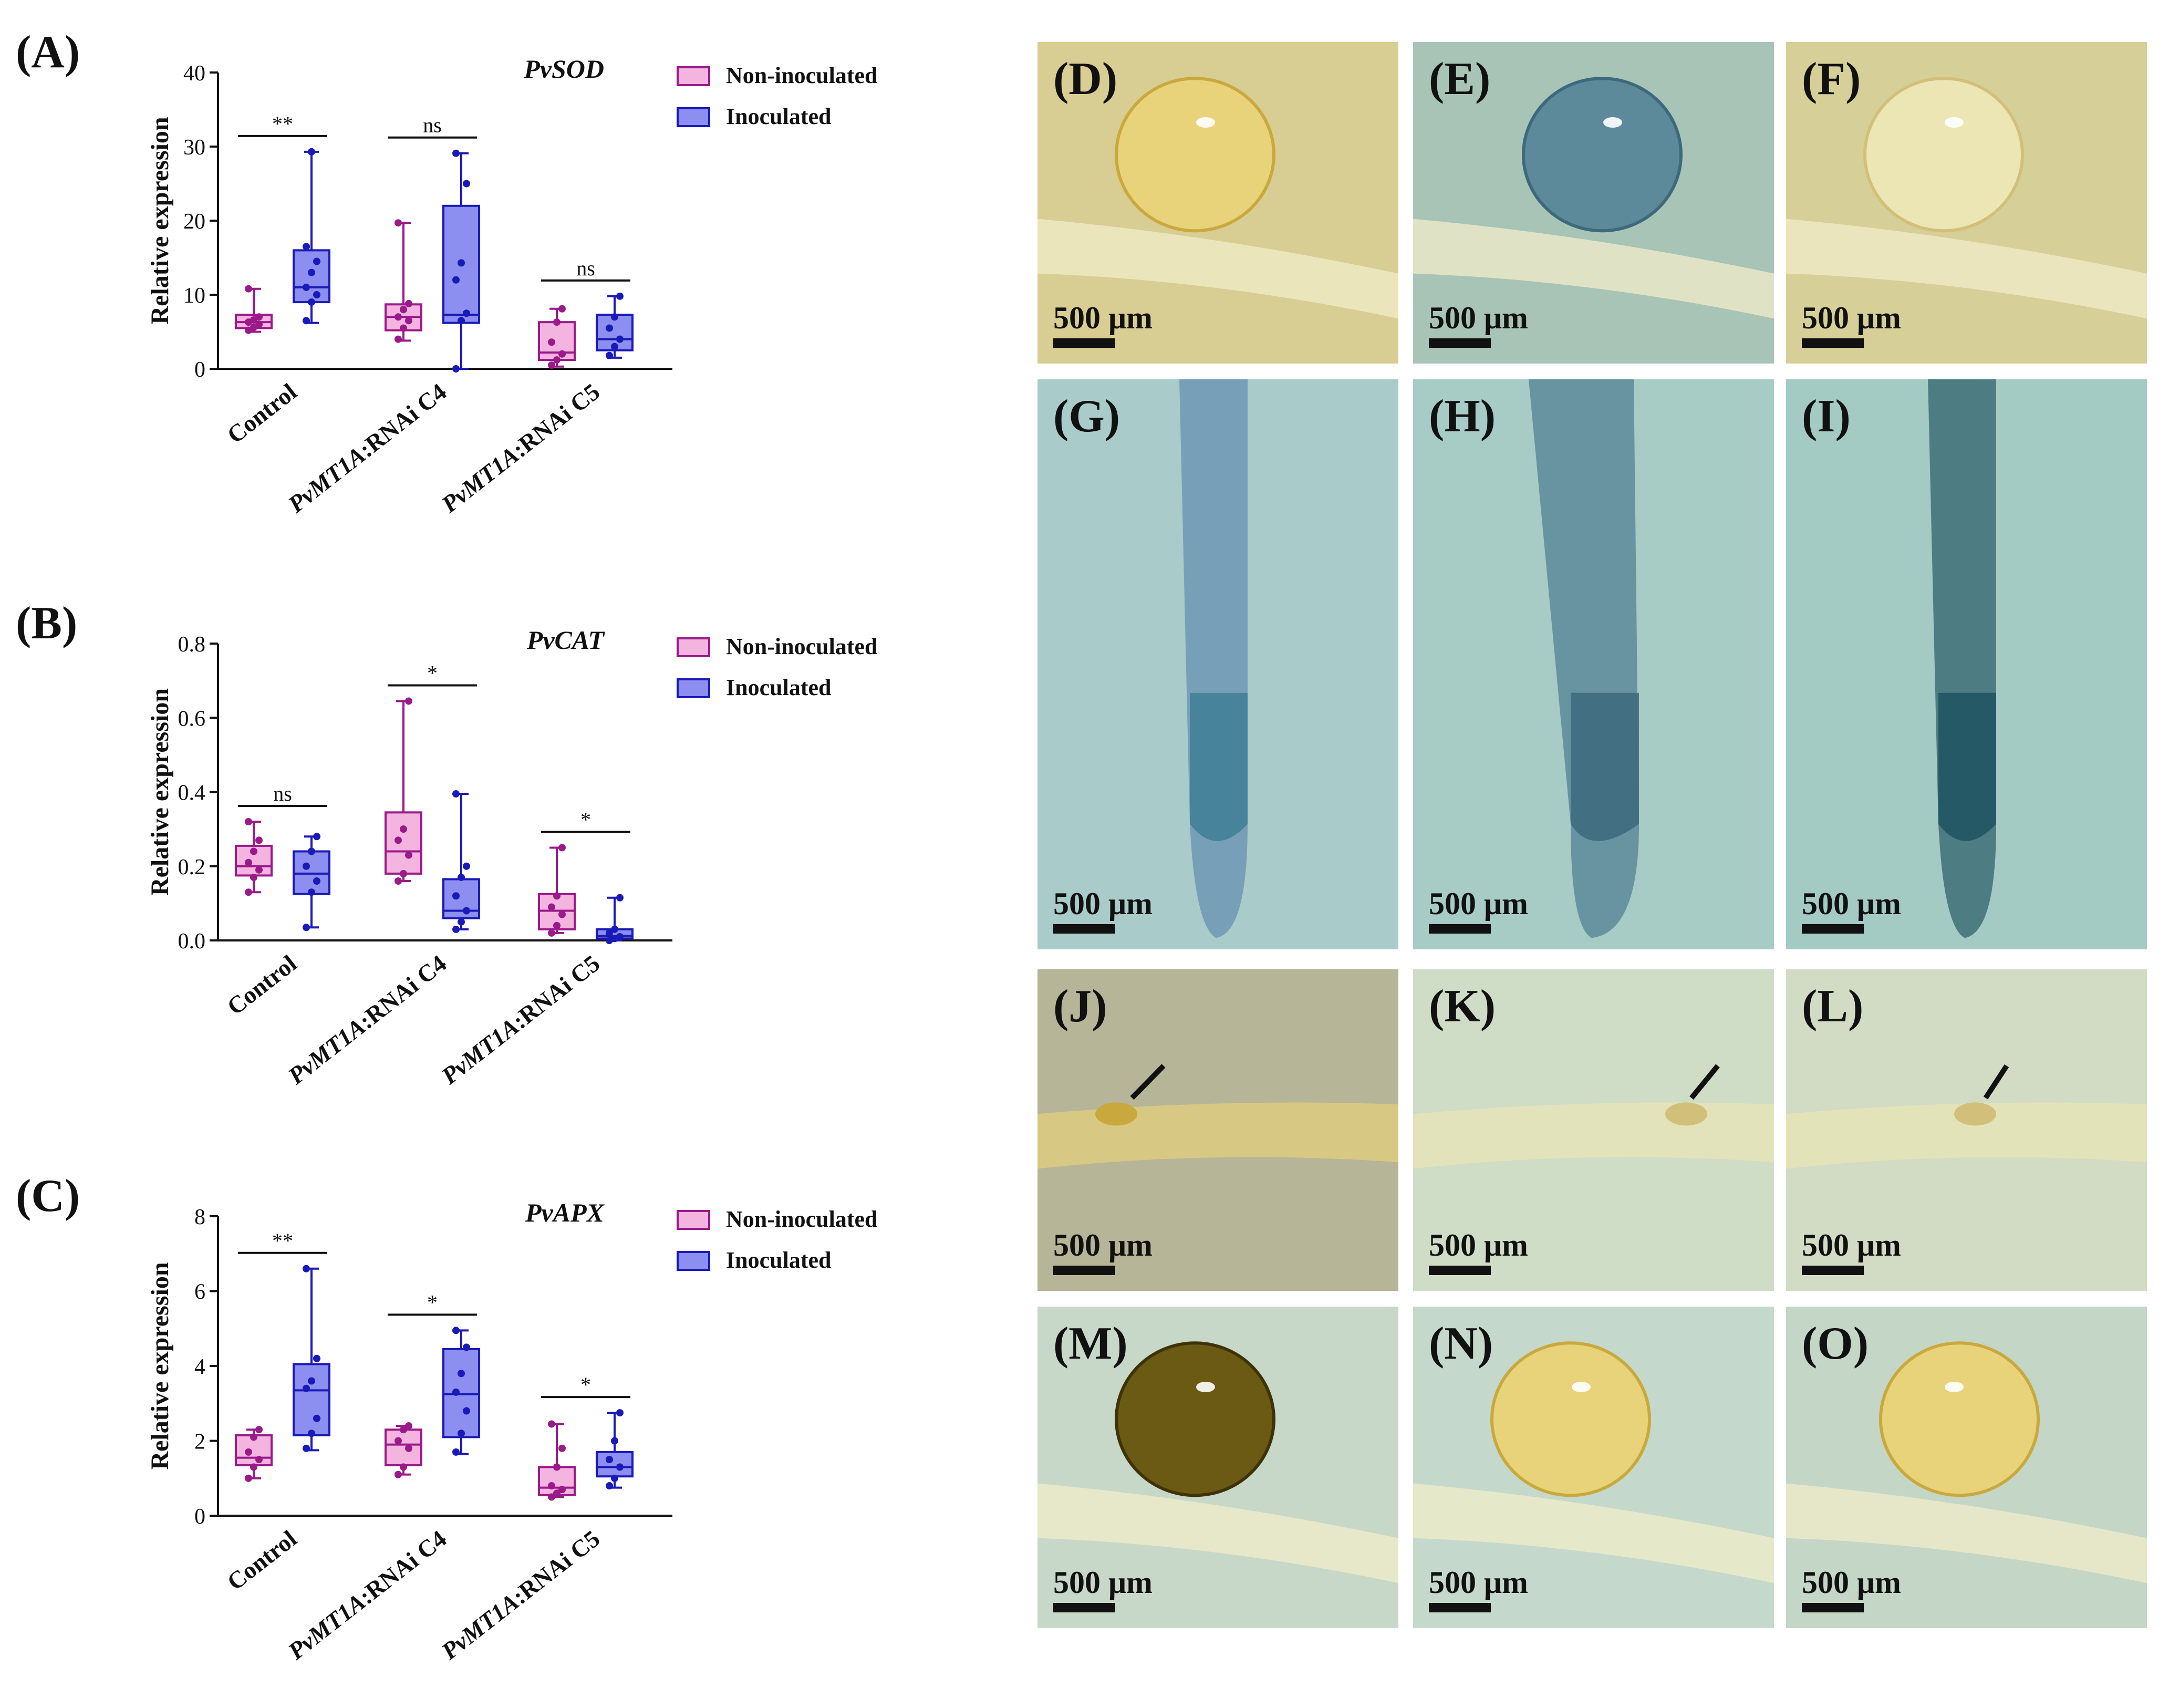 This screenshot has width=2169, height=1708. What do you see at coordinates (194, 296) in the screenshot?
I see `y-tick-label: 10` at bounding box center [194, 296].